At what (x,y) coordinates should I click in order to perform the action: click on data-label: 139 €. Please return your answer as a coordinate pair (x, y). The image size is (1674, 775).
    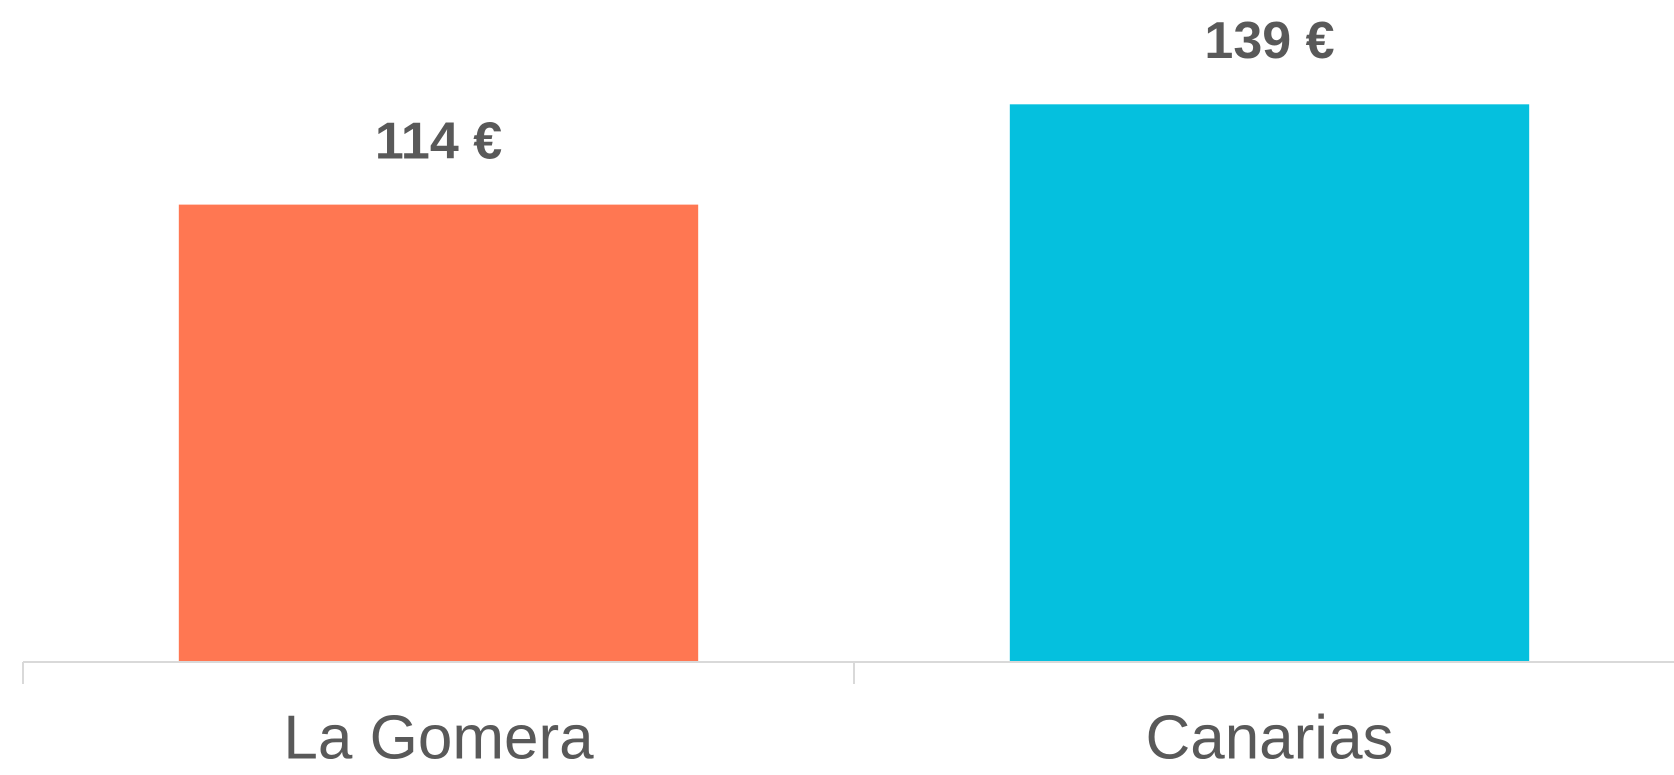
    Looking at the image, I should click on (1269, 41).